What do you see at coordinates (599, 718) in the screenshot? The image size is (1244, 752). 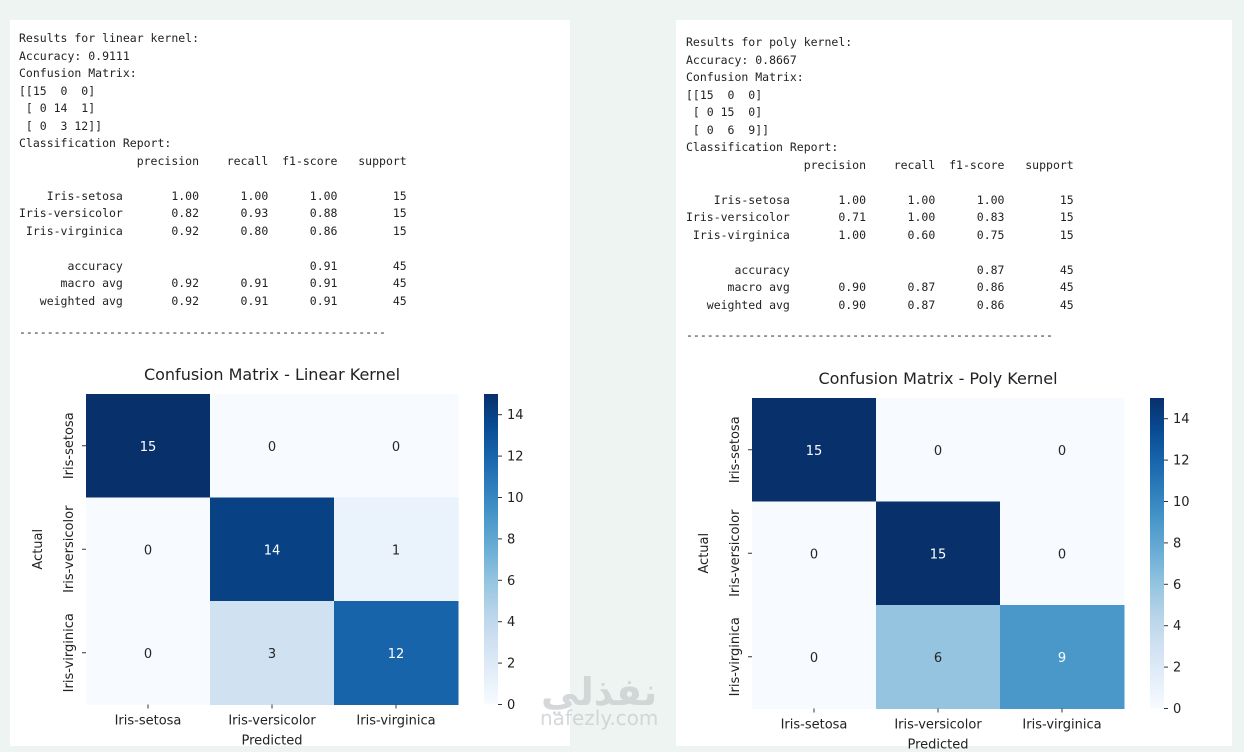 I see `watermark-latin: nafezly.com` at bounding box center [599, 718].